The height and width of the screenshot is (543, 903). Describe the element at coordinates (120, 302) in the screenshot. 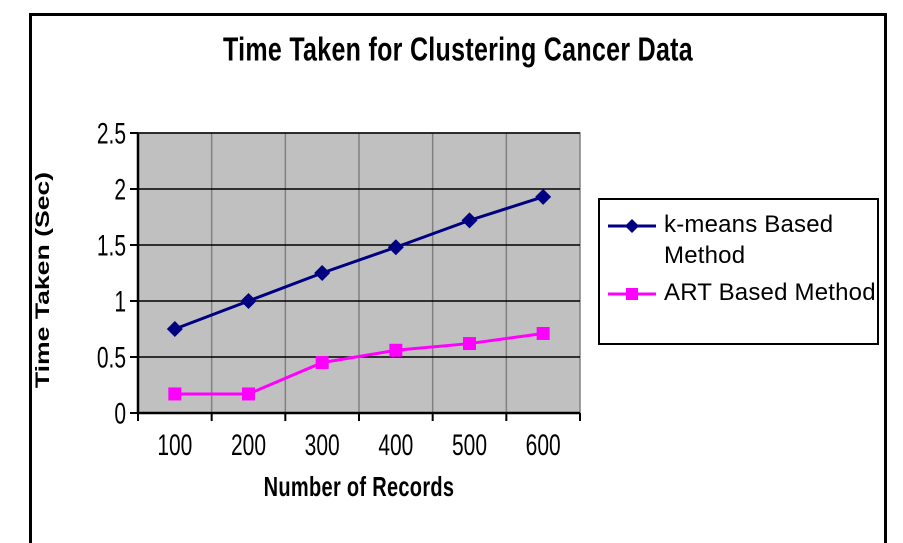

I see `y-tick-label: 1` at that location.